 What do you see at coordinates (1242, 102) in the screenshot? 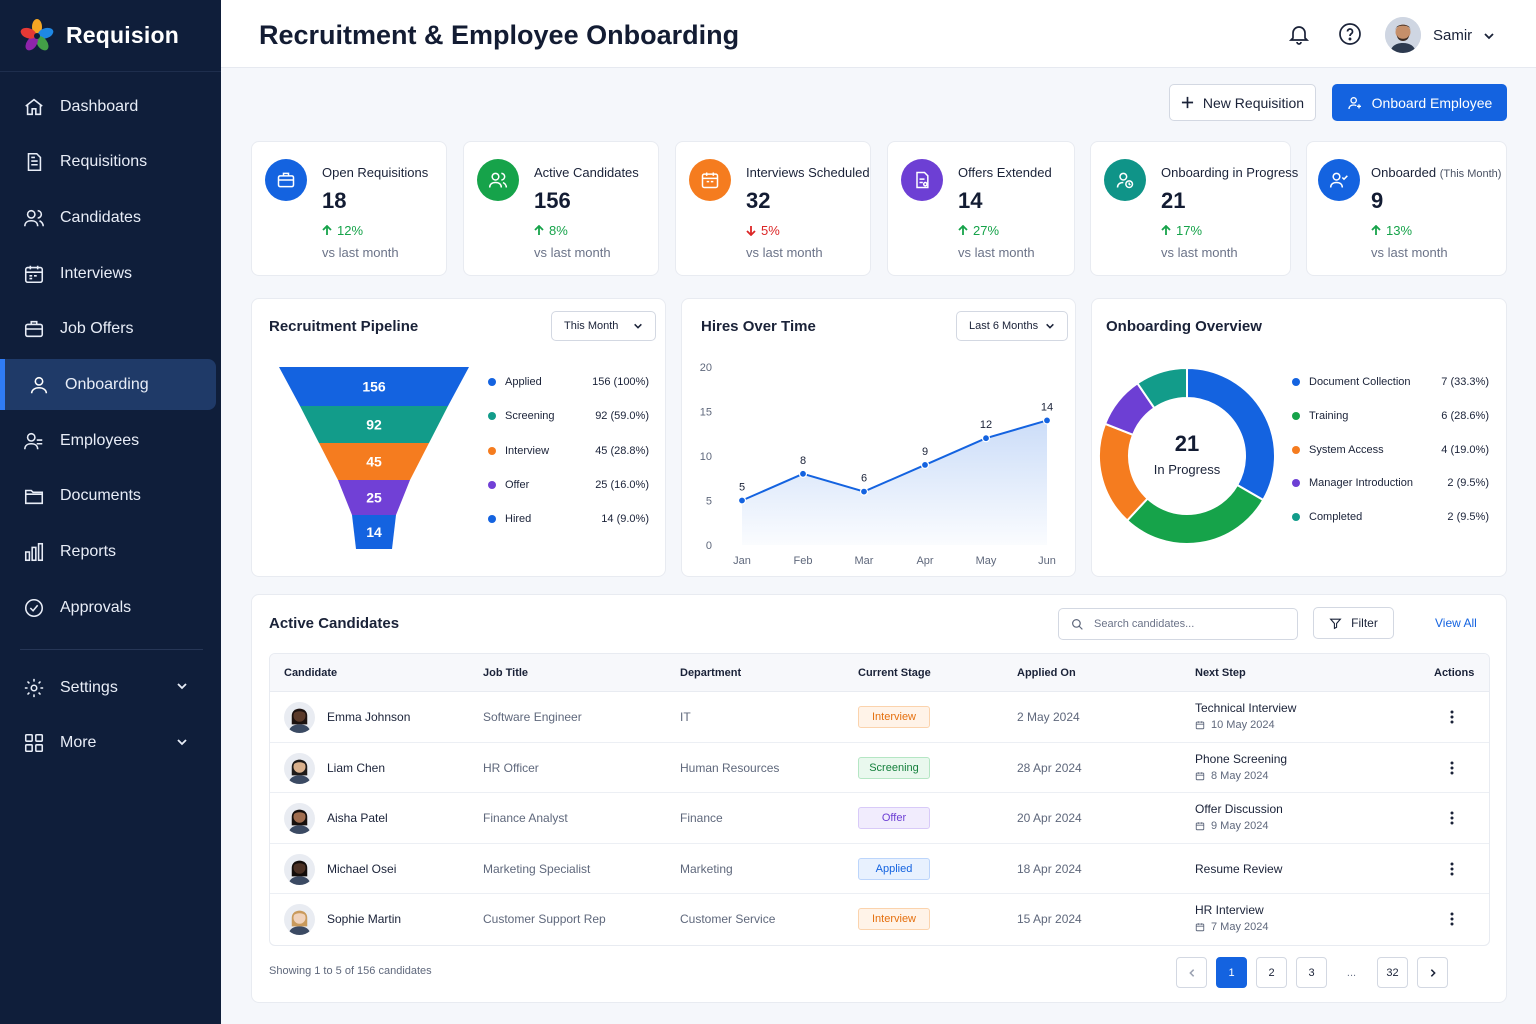
I see `new-requisition-button: New Requisition` at bounding box center [1242, 102].